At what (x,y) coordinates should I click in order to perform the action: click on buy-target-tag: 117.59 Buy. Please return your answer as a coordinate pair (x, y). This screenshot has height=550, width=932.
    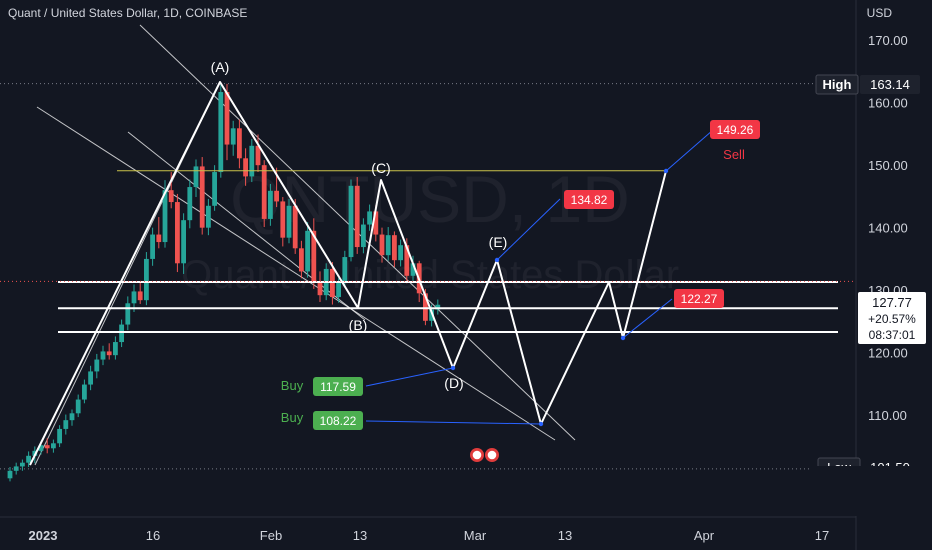
    Looking at the image, I should click on (322, 386).